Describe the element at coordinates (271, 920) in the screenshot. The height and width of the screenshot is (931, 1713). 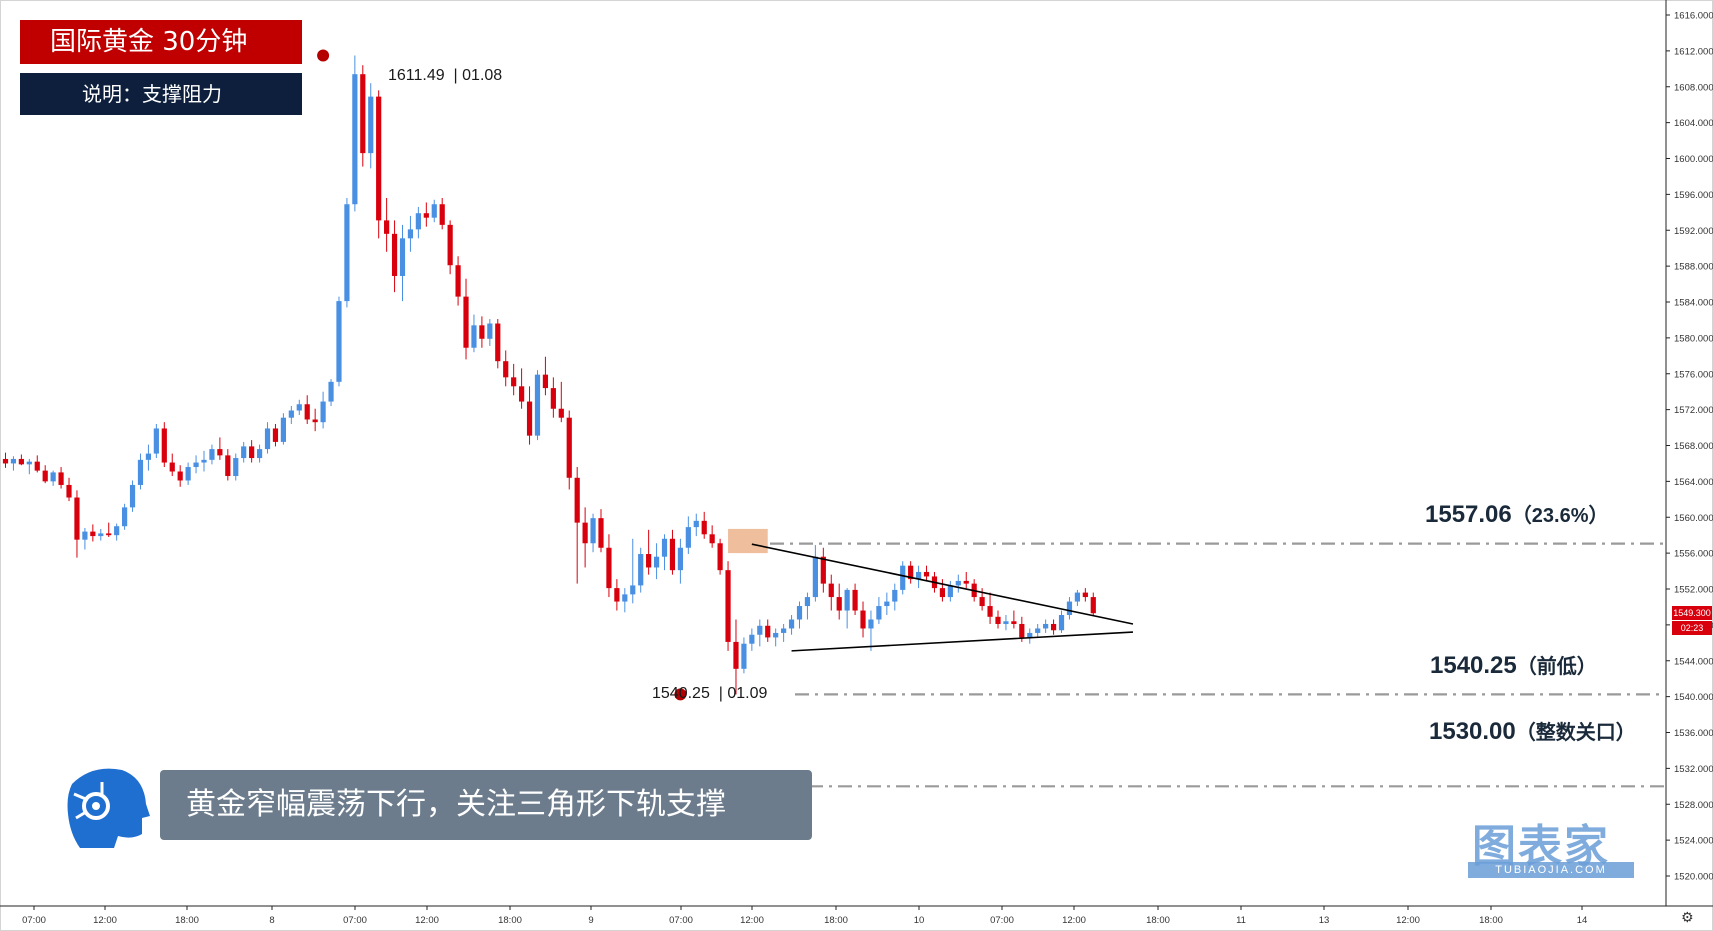
I see `x-tick-label: 8` at that location.